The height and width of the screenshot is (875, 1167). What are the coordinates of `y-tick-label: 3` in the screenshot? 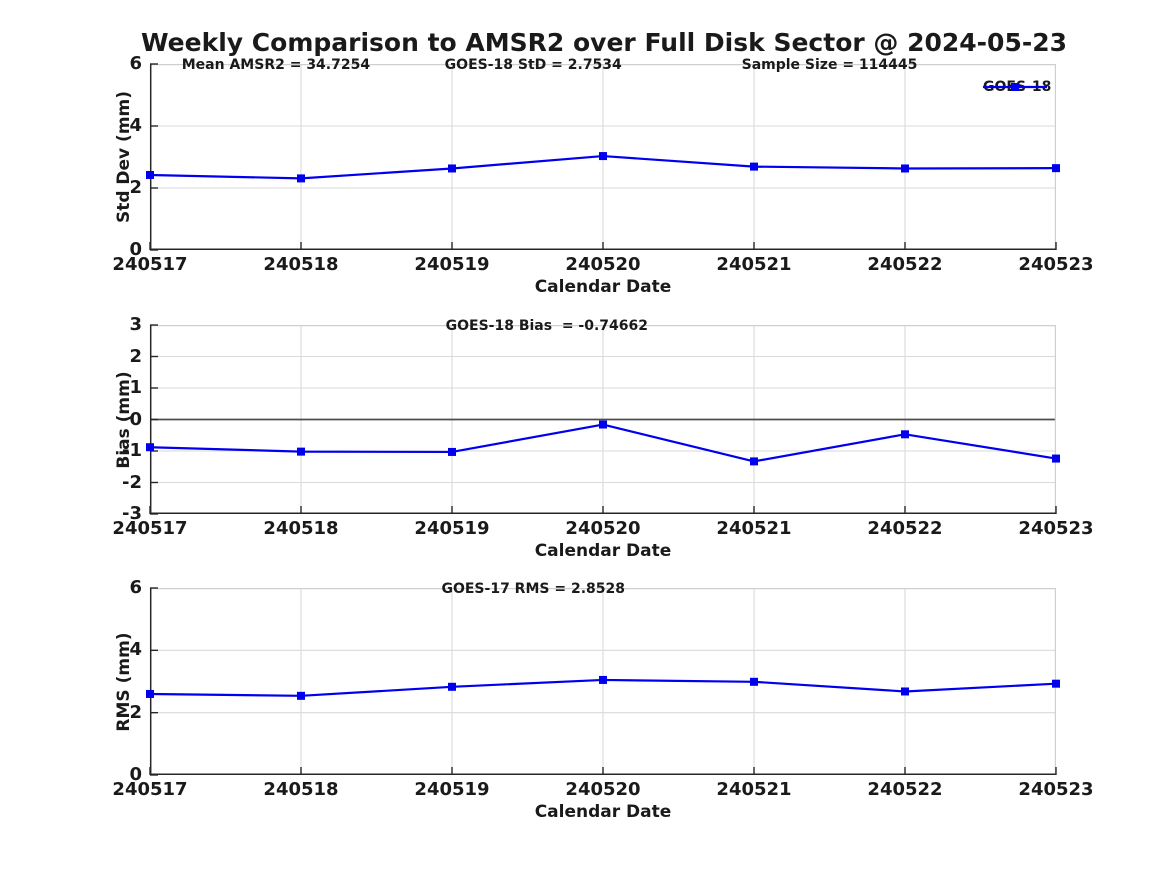 It's located at (135, 324).